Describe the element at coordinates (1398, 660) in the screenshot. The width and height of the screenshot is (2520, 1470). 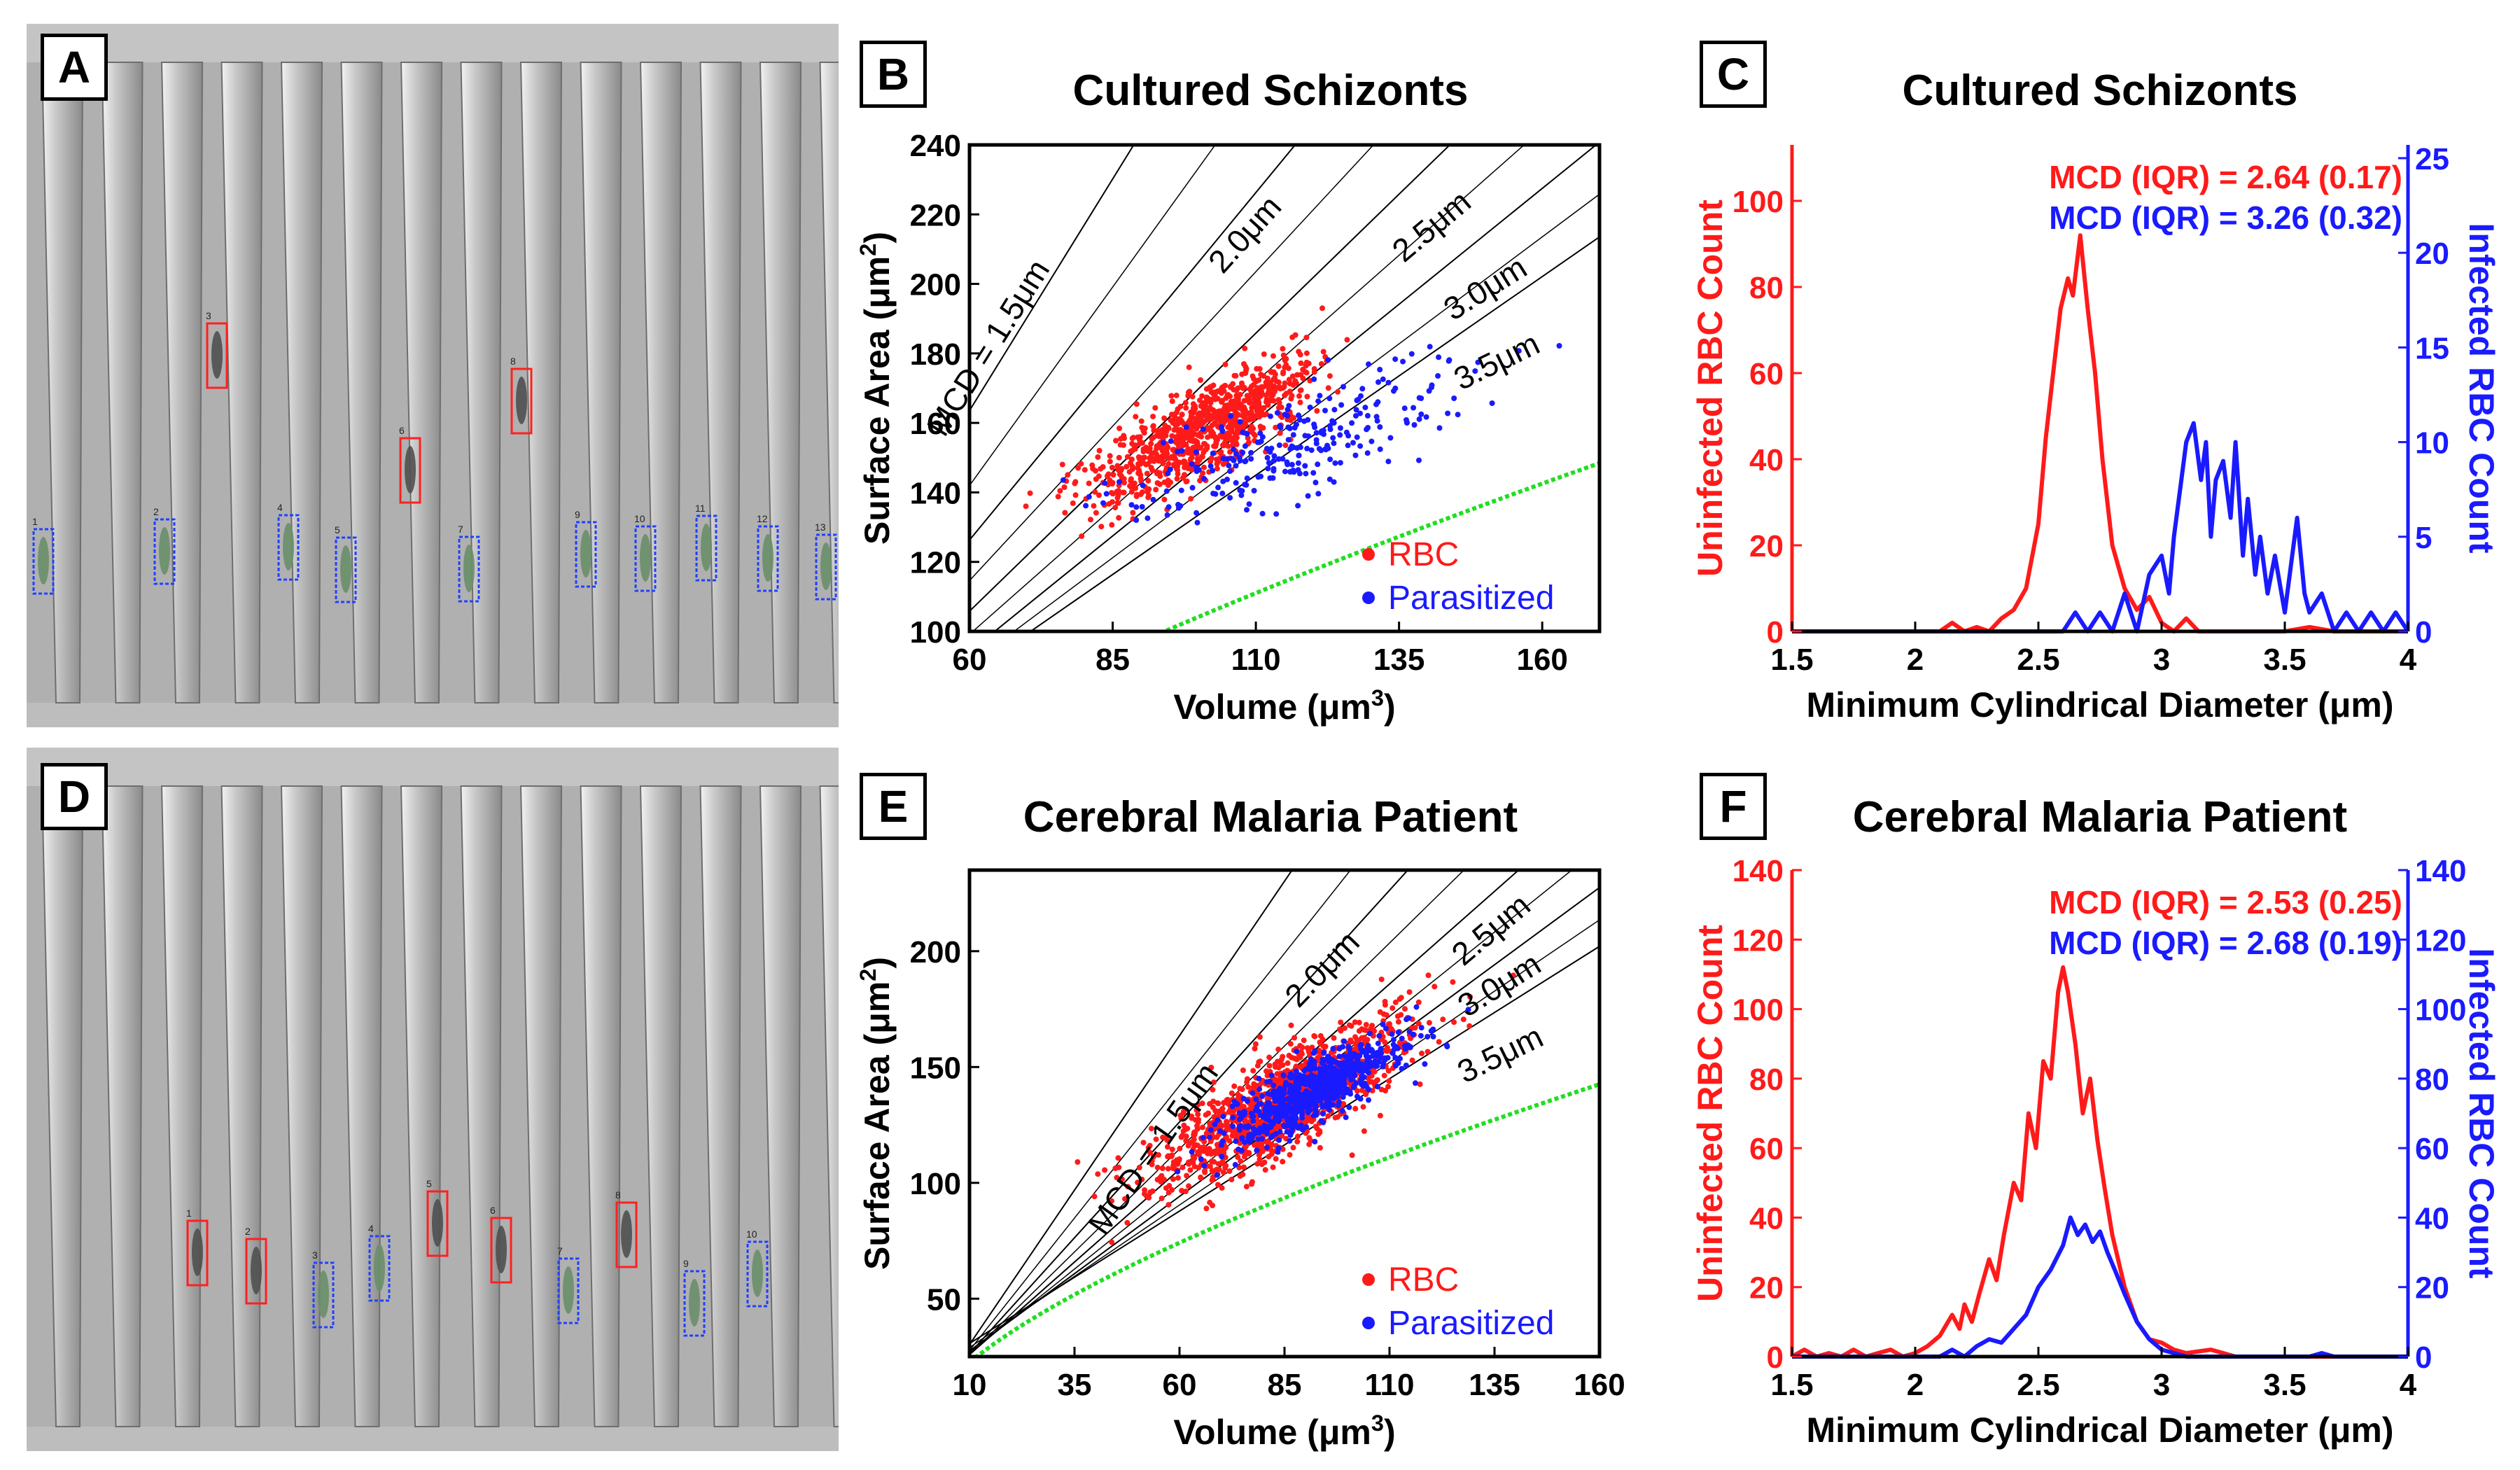
I see `x-tick-label: 135` at that location.